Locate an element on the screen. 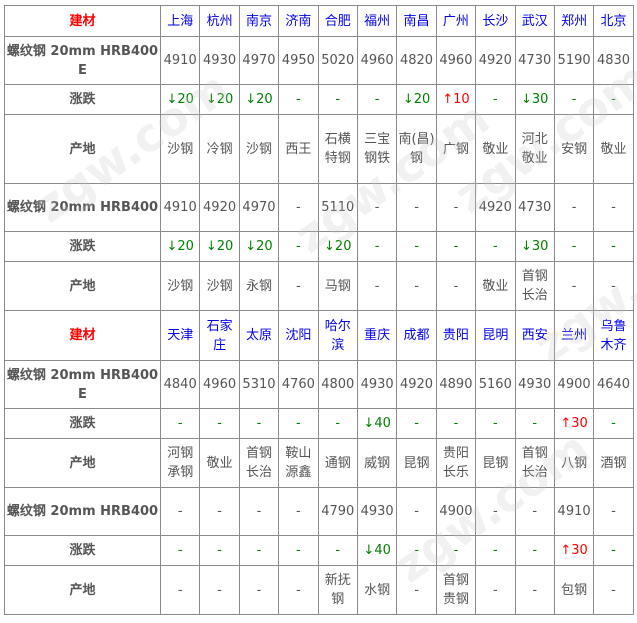 The image size is (637, 623). city-header: 贵阳 is located at coordinates (456, 335).